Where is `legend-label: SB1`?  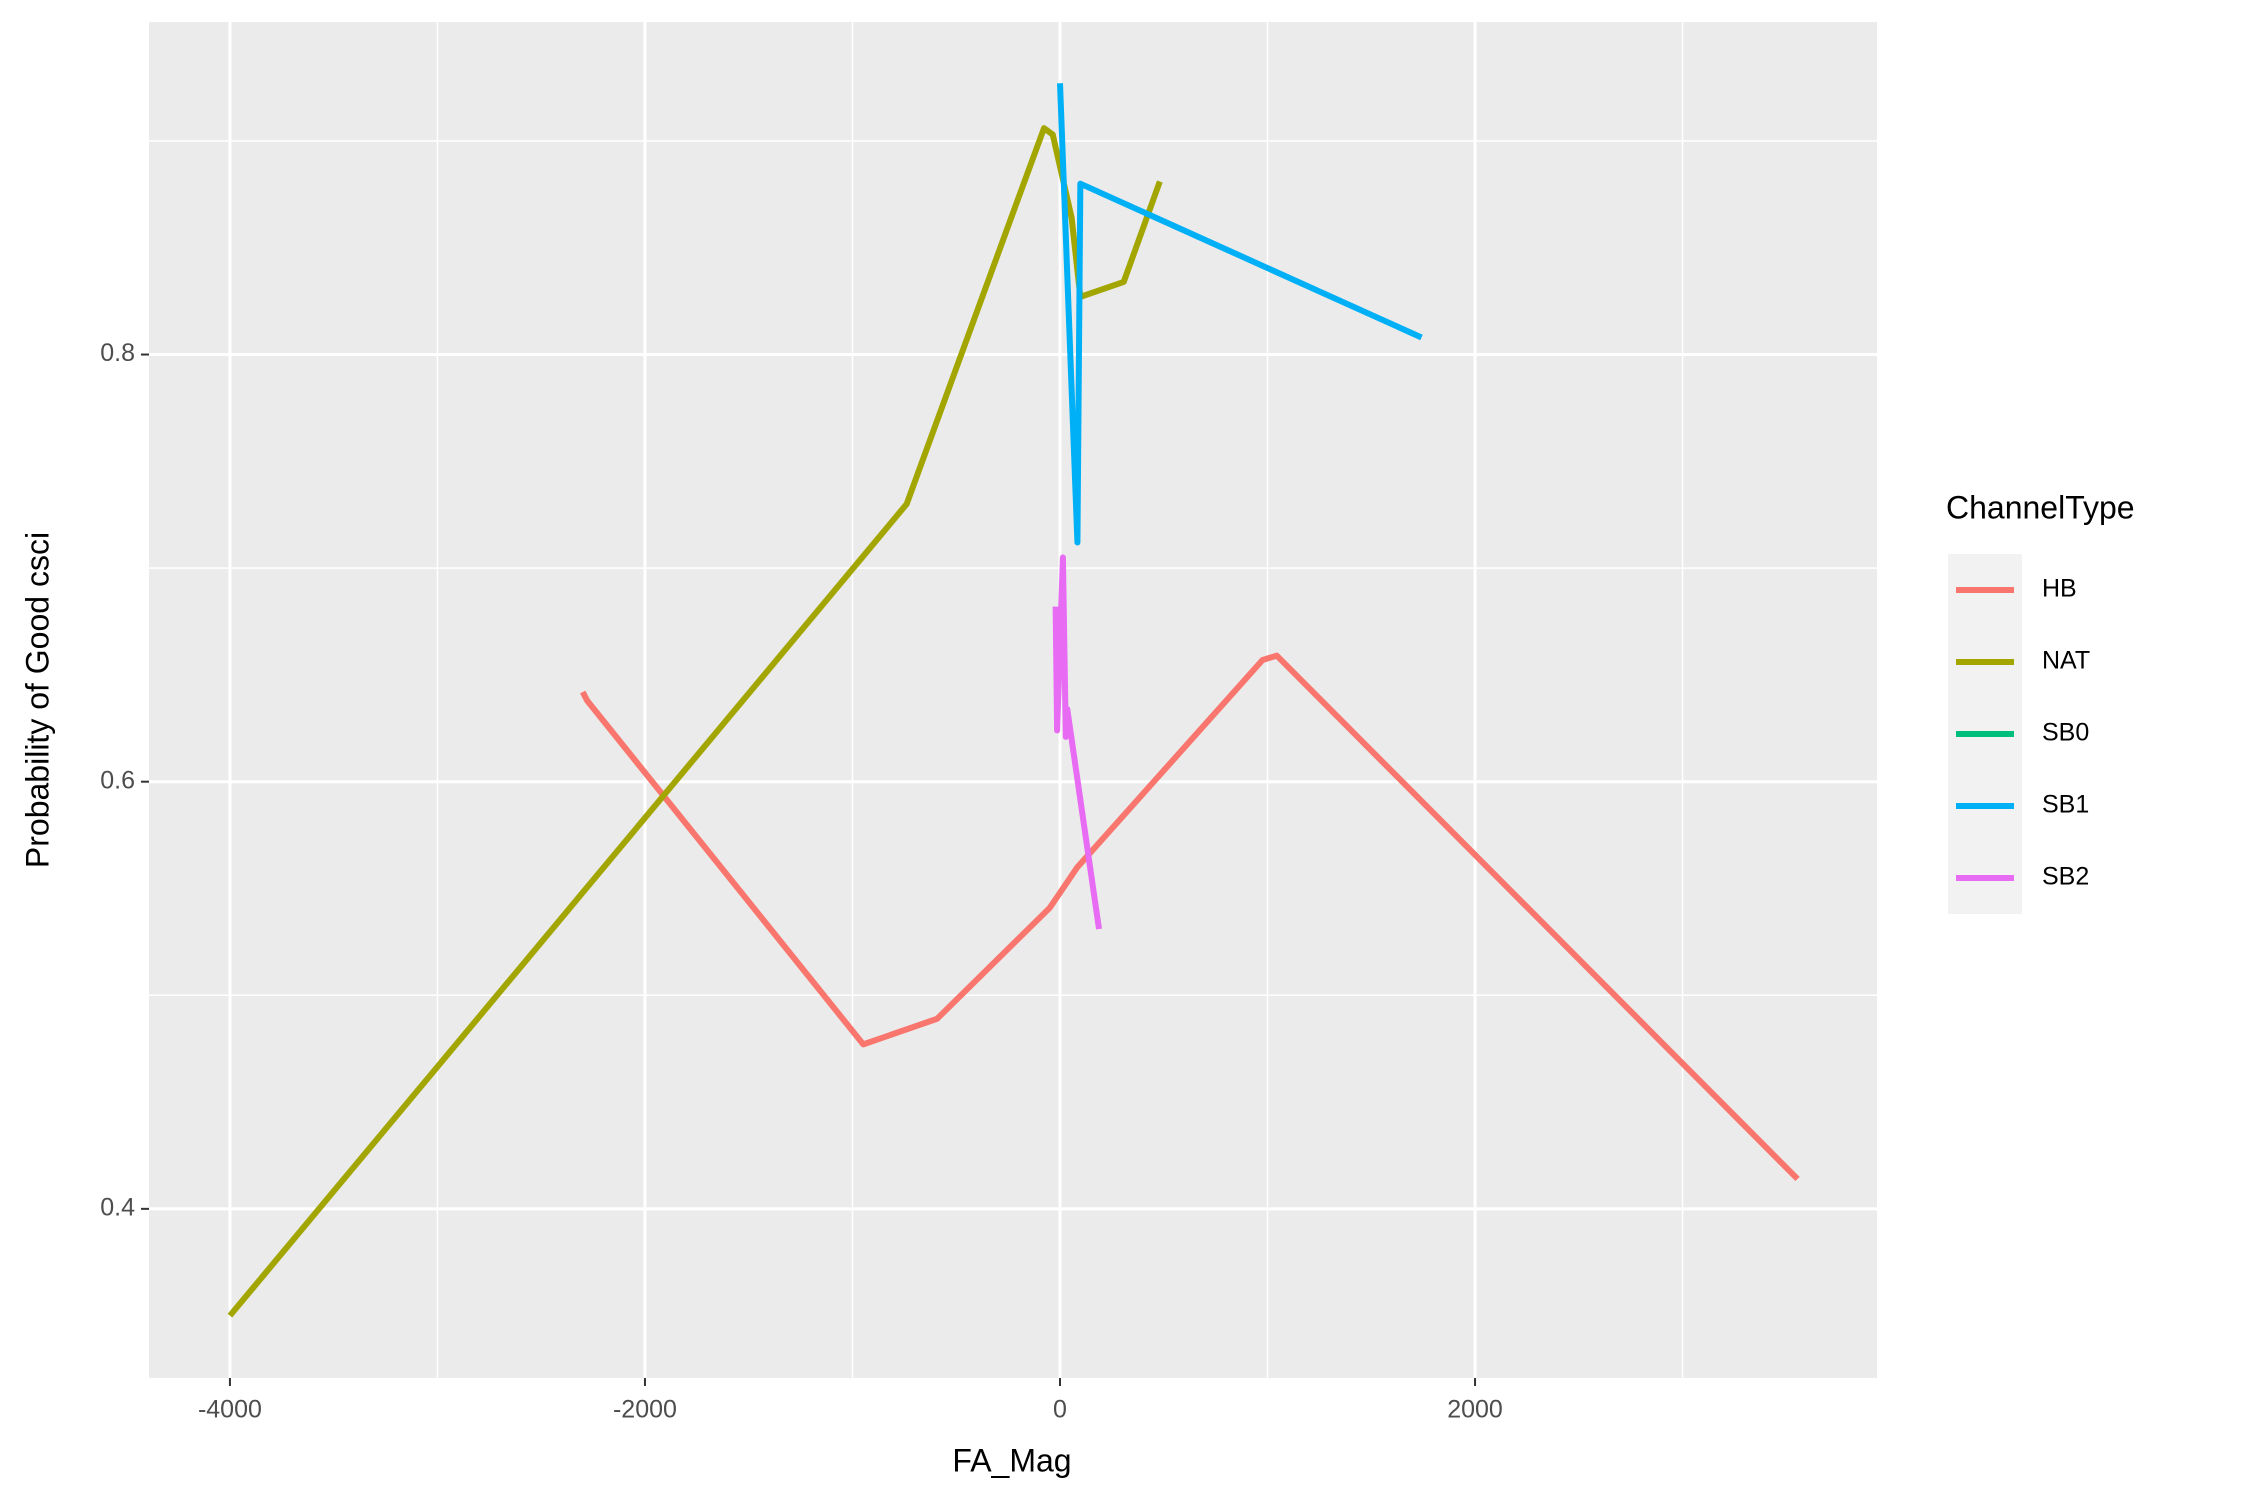
legend-label: SB1 is located at coordinates (2065, 805).